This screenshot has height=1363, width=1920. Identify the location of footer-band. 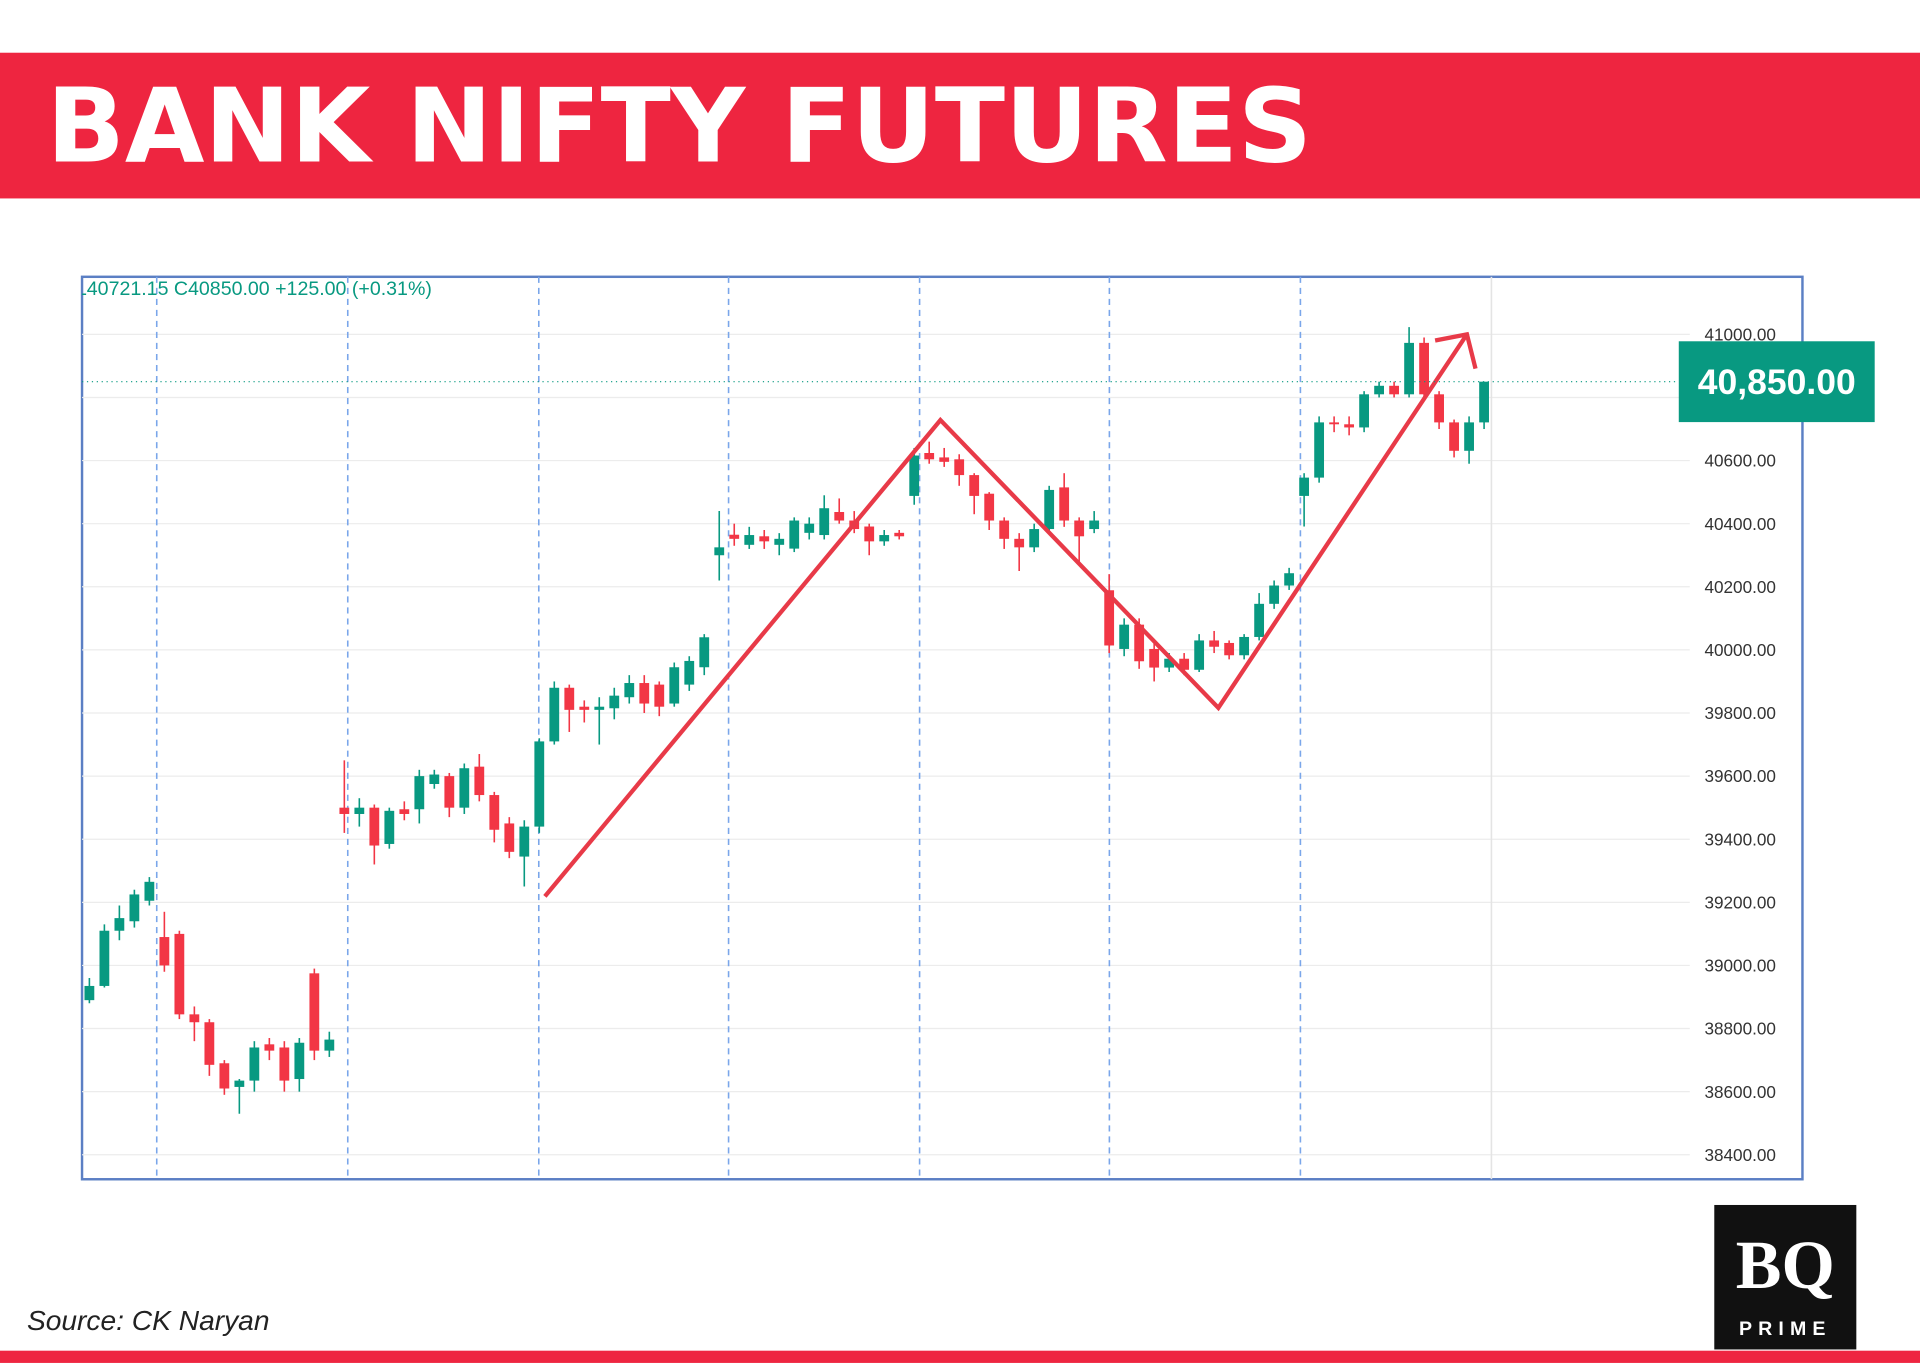
(960, 1356).